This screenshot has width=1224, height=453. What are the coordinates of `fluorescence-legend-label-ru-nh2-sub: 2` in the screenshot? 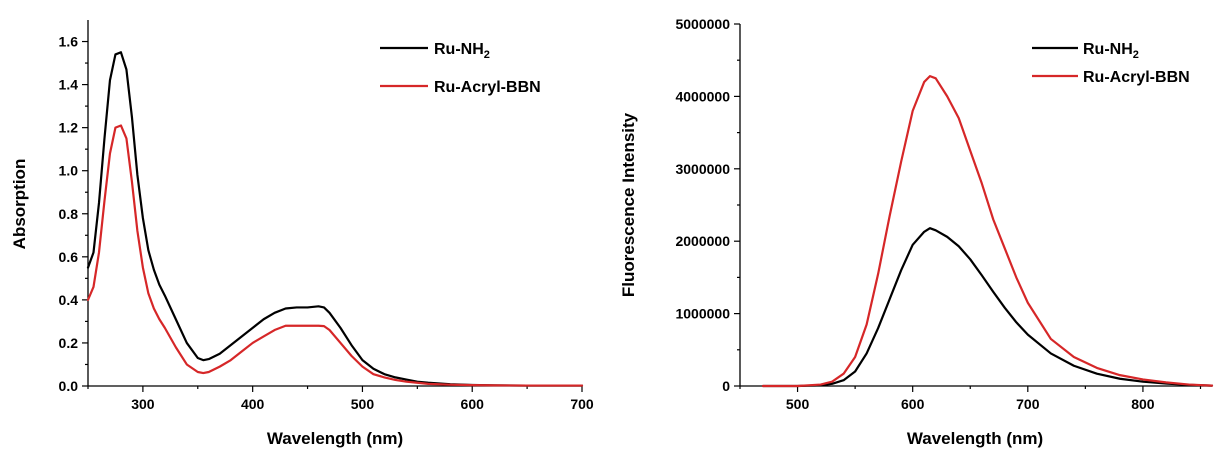 It's located at (1136, 55).